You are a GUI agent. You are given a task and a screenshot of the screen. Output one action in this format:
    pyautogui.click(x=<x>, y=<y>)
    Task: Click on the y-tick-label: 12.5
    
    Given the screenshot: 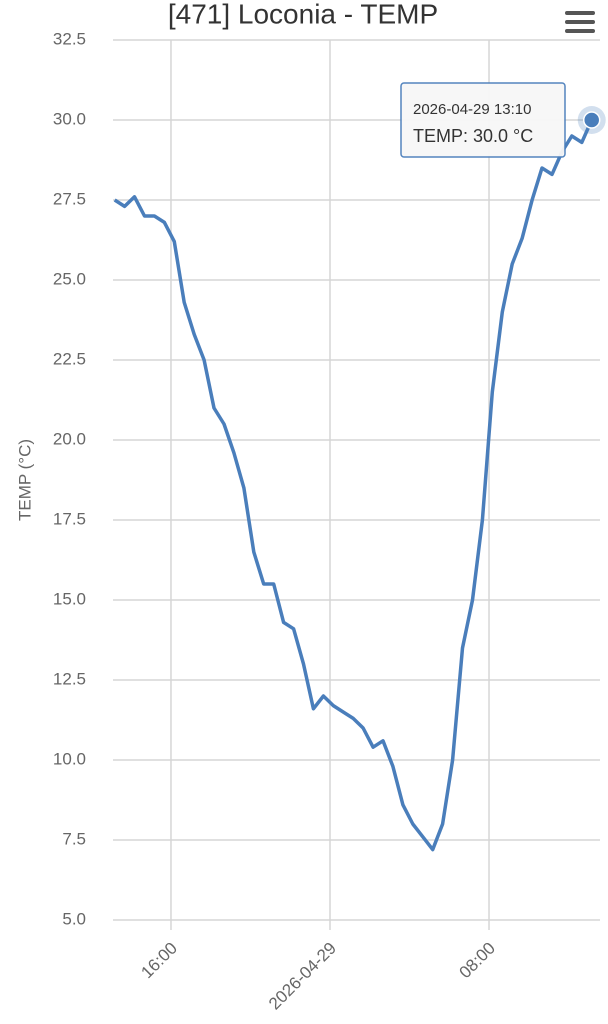 What is the action you would take?
    pyautogui.click(x=69, y=678)
    